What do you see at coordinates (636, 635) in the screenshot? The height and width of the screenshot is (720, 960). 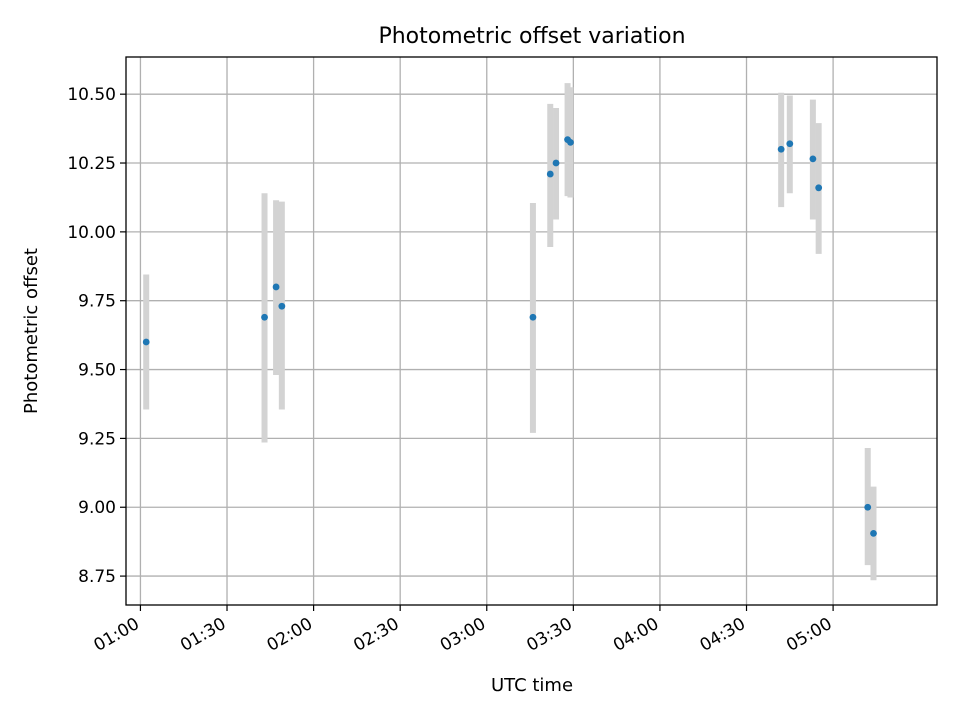 I see `x-tick-label: 04:00` at bounding box center [636, 635].